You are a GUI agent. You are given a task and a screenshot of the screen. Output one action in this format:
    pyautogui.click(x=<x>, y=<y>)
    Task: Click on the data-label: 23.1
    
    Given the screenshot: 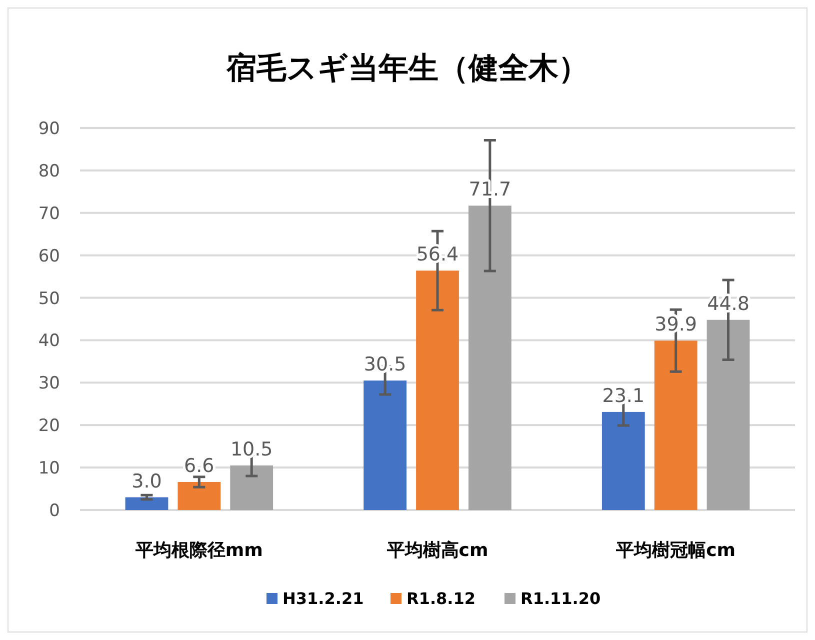 What is the action you would take?
    pyautogui.click(x=623, y=395)
    